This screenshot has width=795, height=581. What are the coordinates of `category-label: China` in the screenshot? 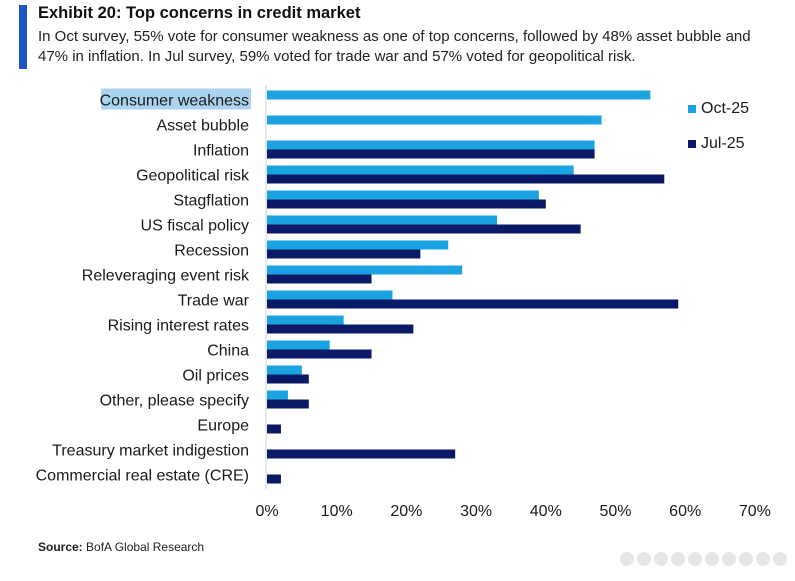 It's located at (228, 351).